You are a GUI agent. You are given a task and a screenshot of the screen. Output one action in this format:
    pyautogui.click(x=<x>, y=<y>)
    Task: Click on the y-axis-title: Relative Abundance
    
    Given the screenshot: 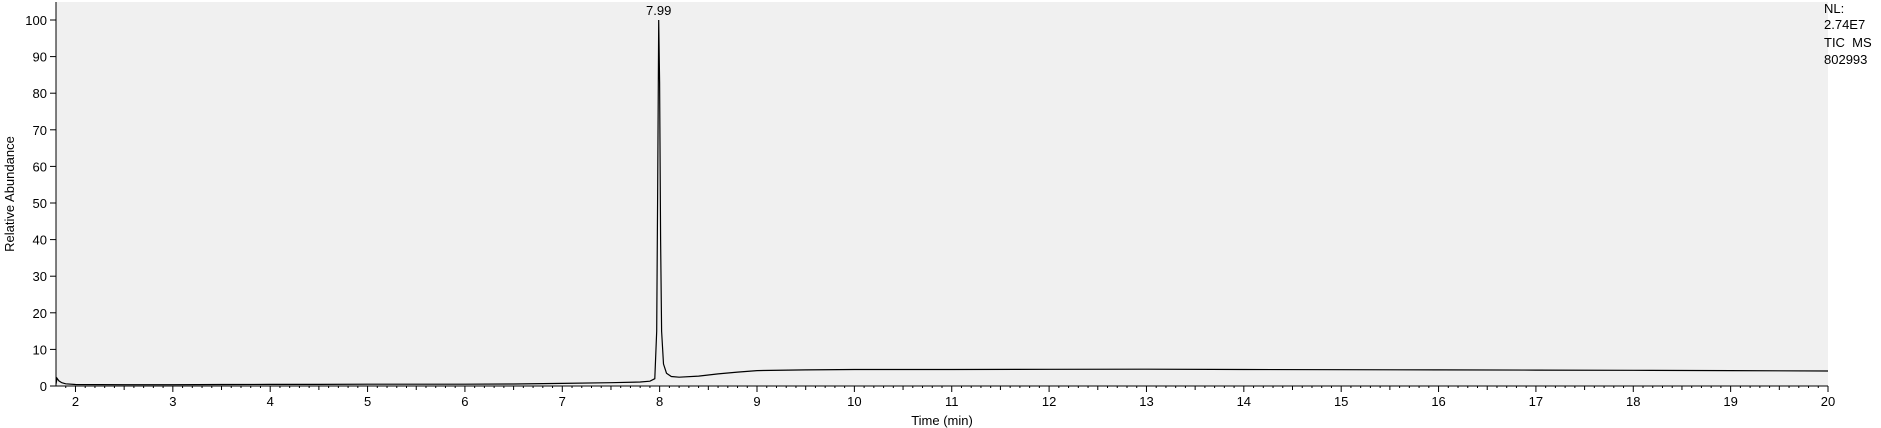 What is the action you would take?
    pyautogui.click(x=9, y=194)
    